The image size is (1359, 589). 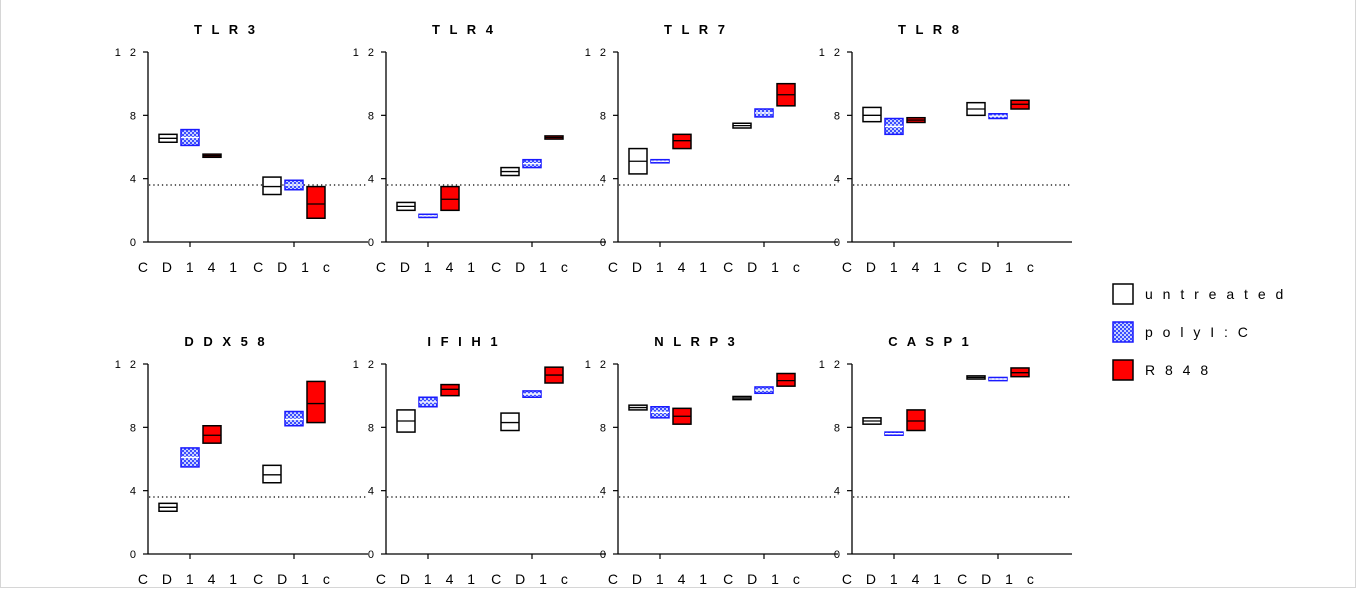 I want to click on panel-title: T L R 4, so click(x=464, y=29).